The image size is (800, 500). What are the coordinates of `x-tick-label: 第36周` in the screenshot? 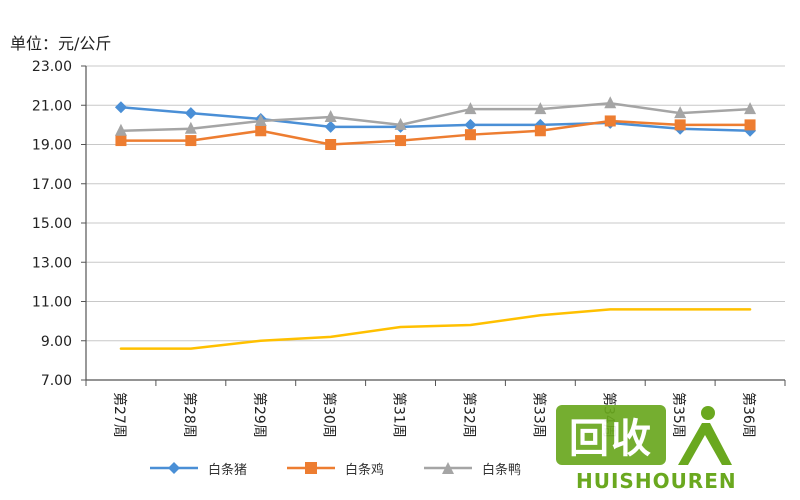 It's located at (748, 415).